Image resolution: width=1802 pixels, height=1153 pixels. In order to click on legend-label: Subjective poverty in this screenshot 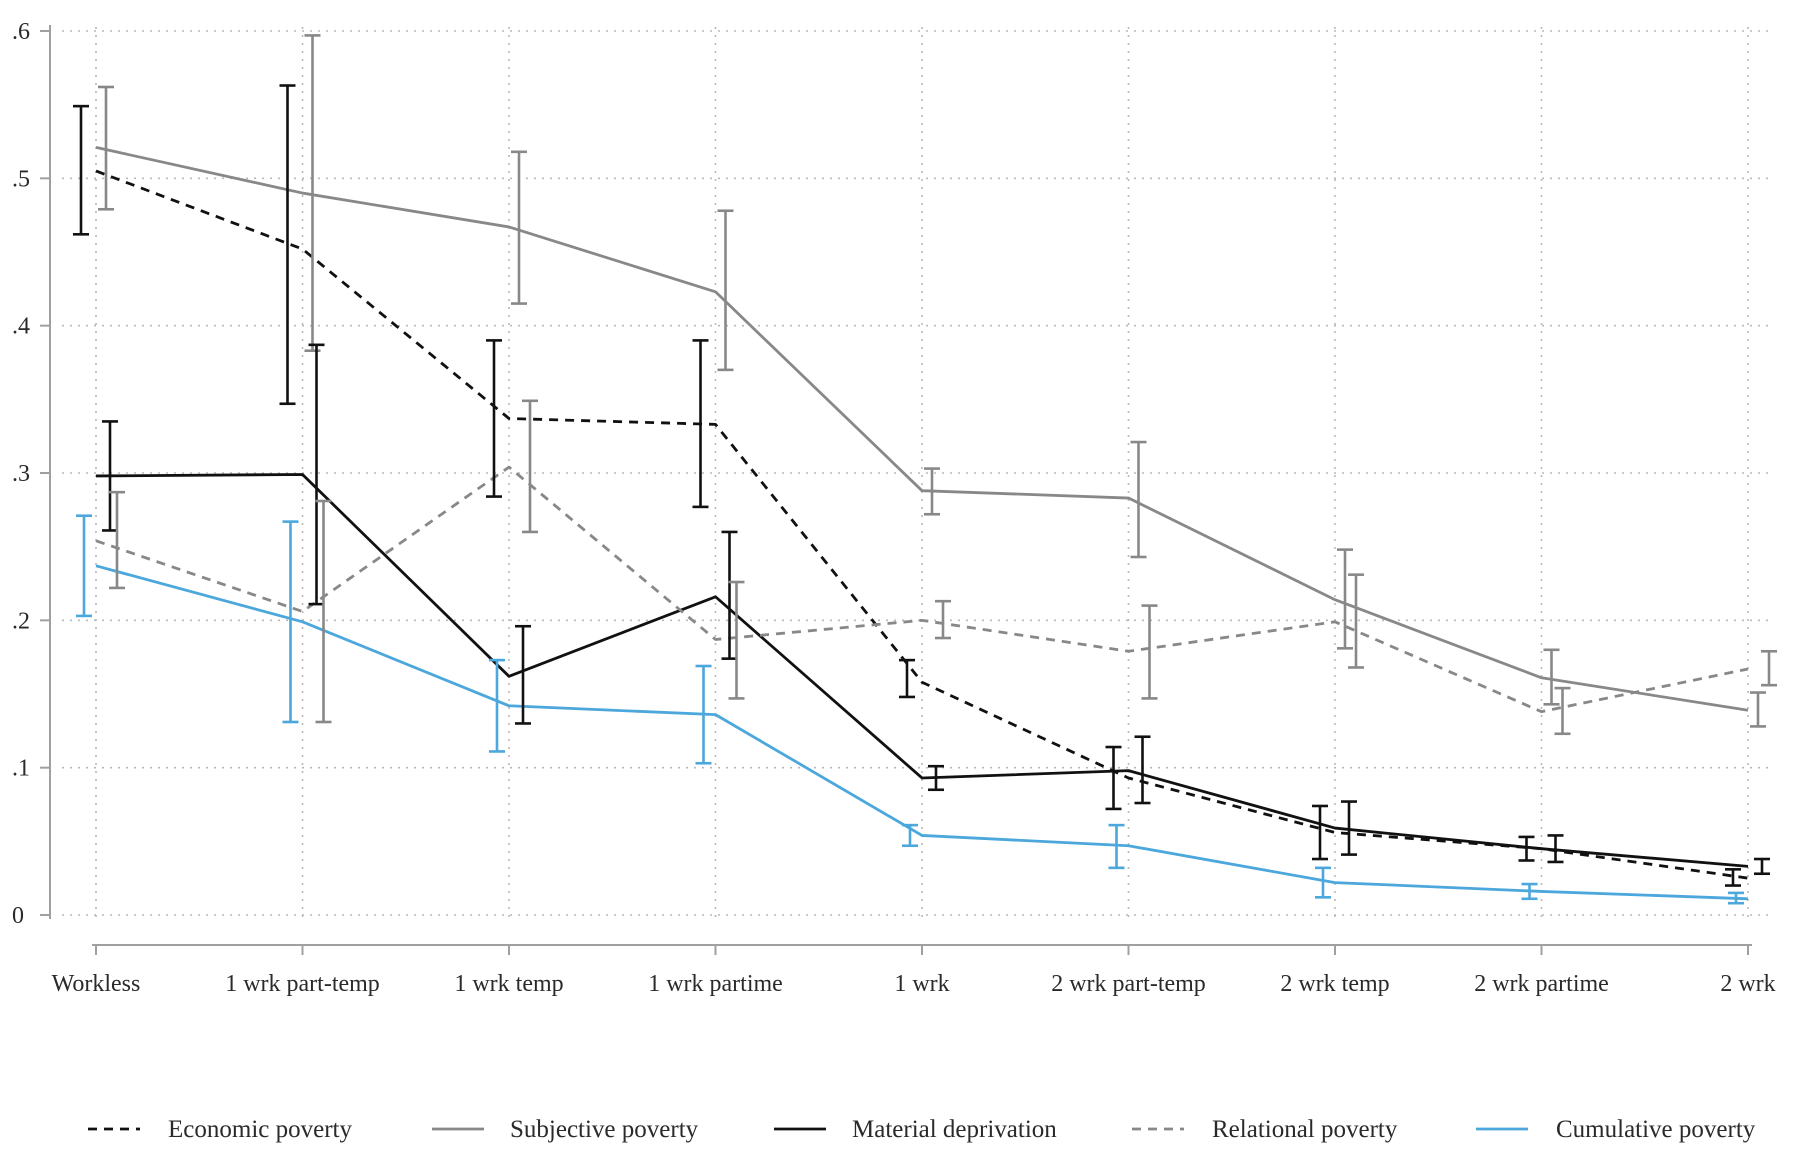, I will do `click(604, 1129)`.